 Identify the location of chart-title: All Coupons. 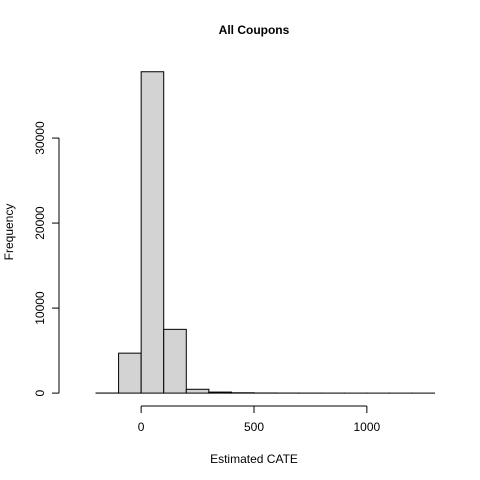
(254, 30).